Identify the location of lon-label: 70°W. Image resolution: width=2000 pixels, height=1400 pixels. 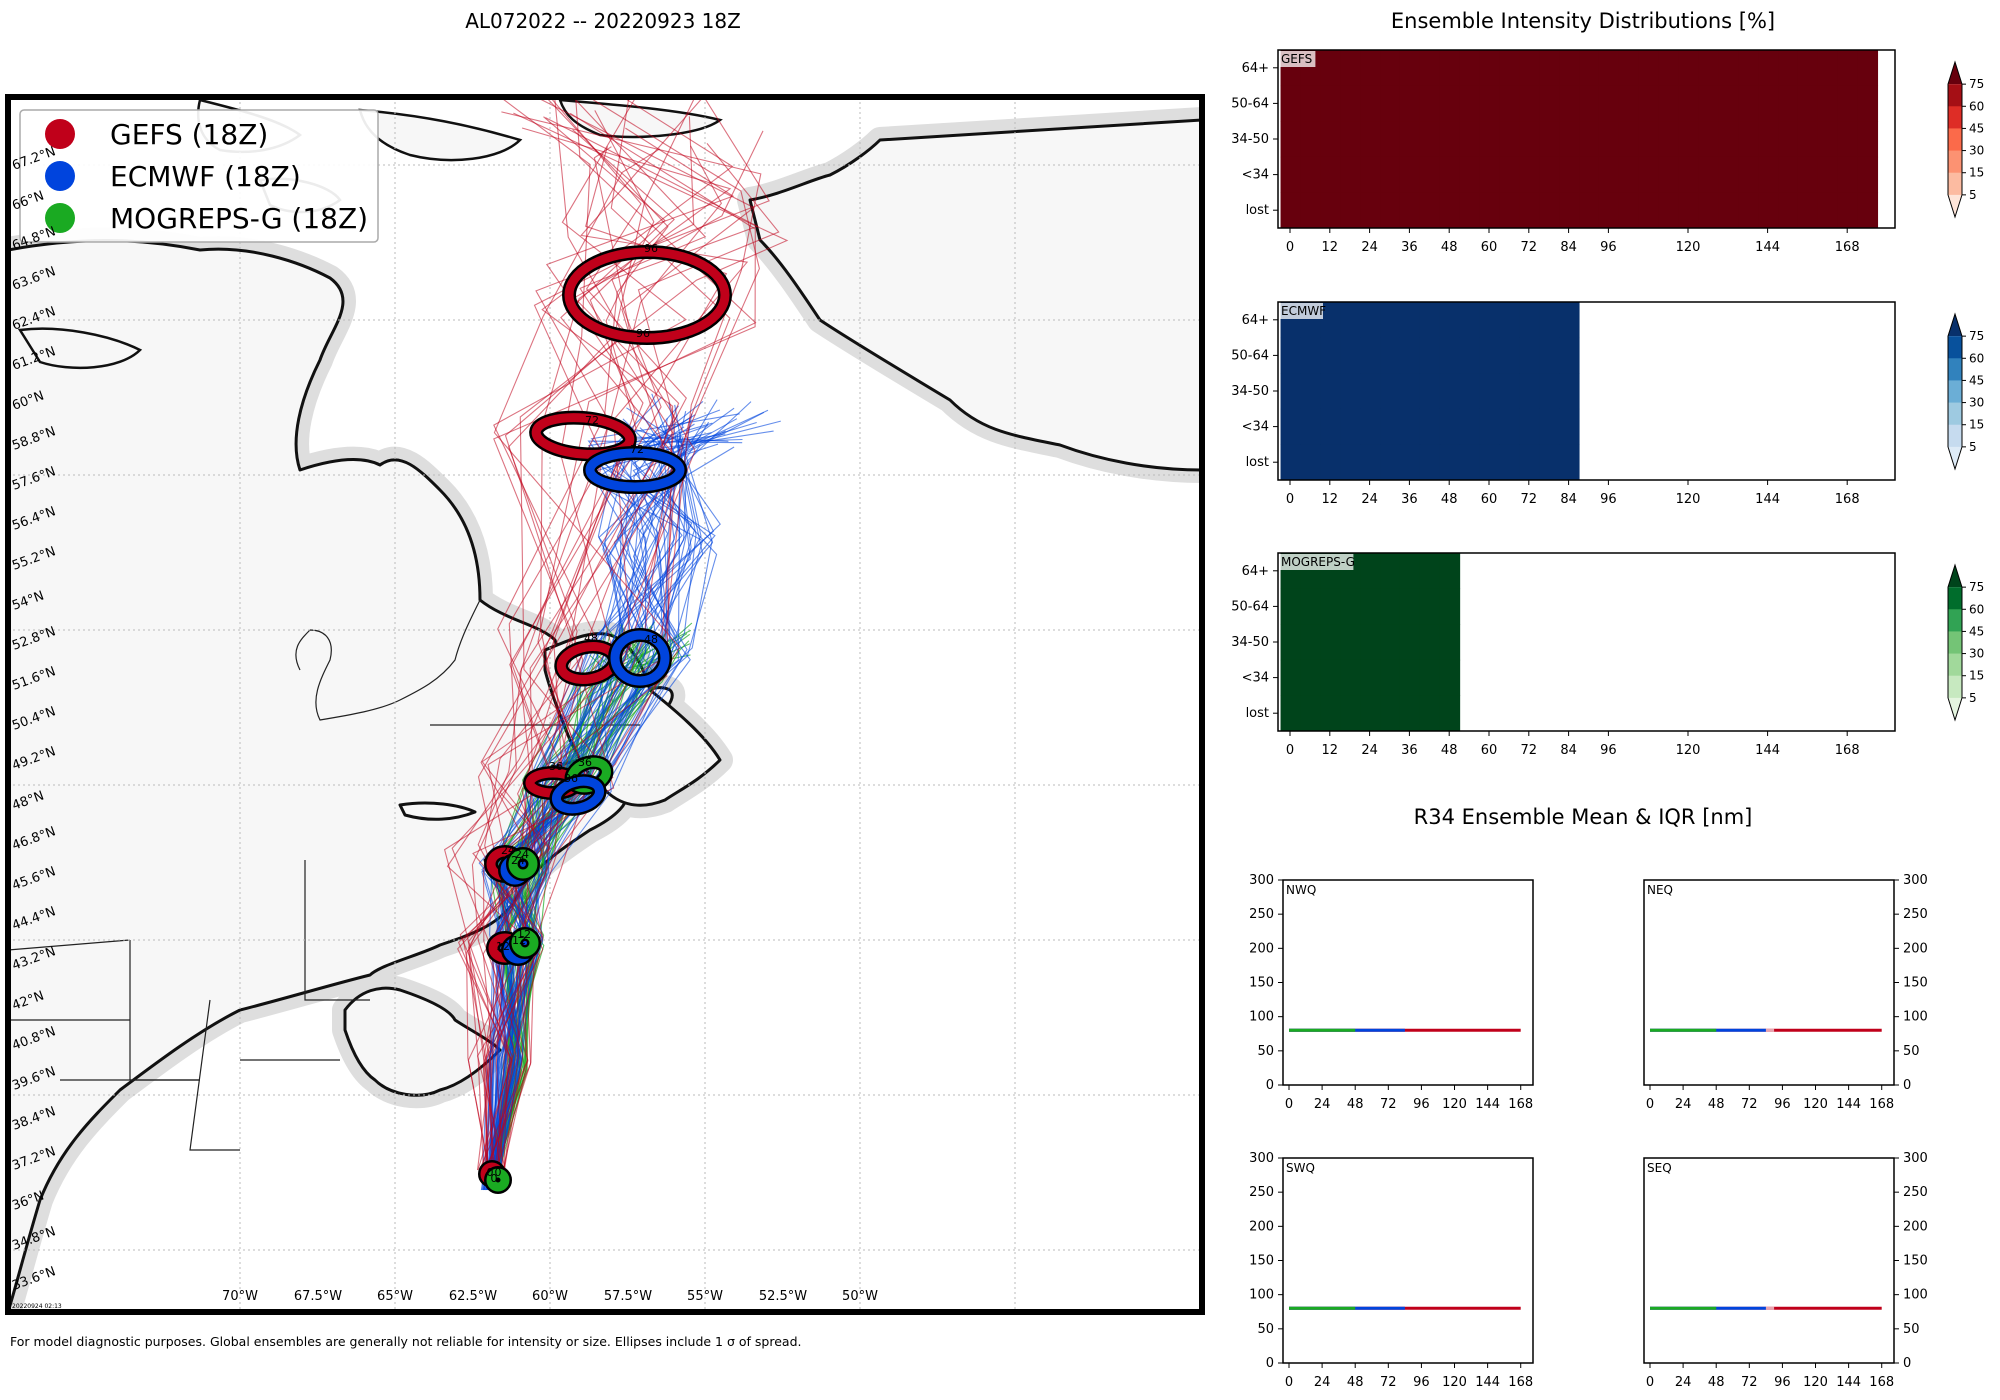
(240, 1296).